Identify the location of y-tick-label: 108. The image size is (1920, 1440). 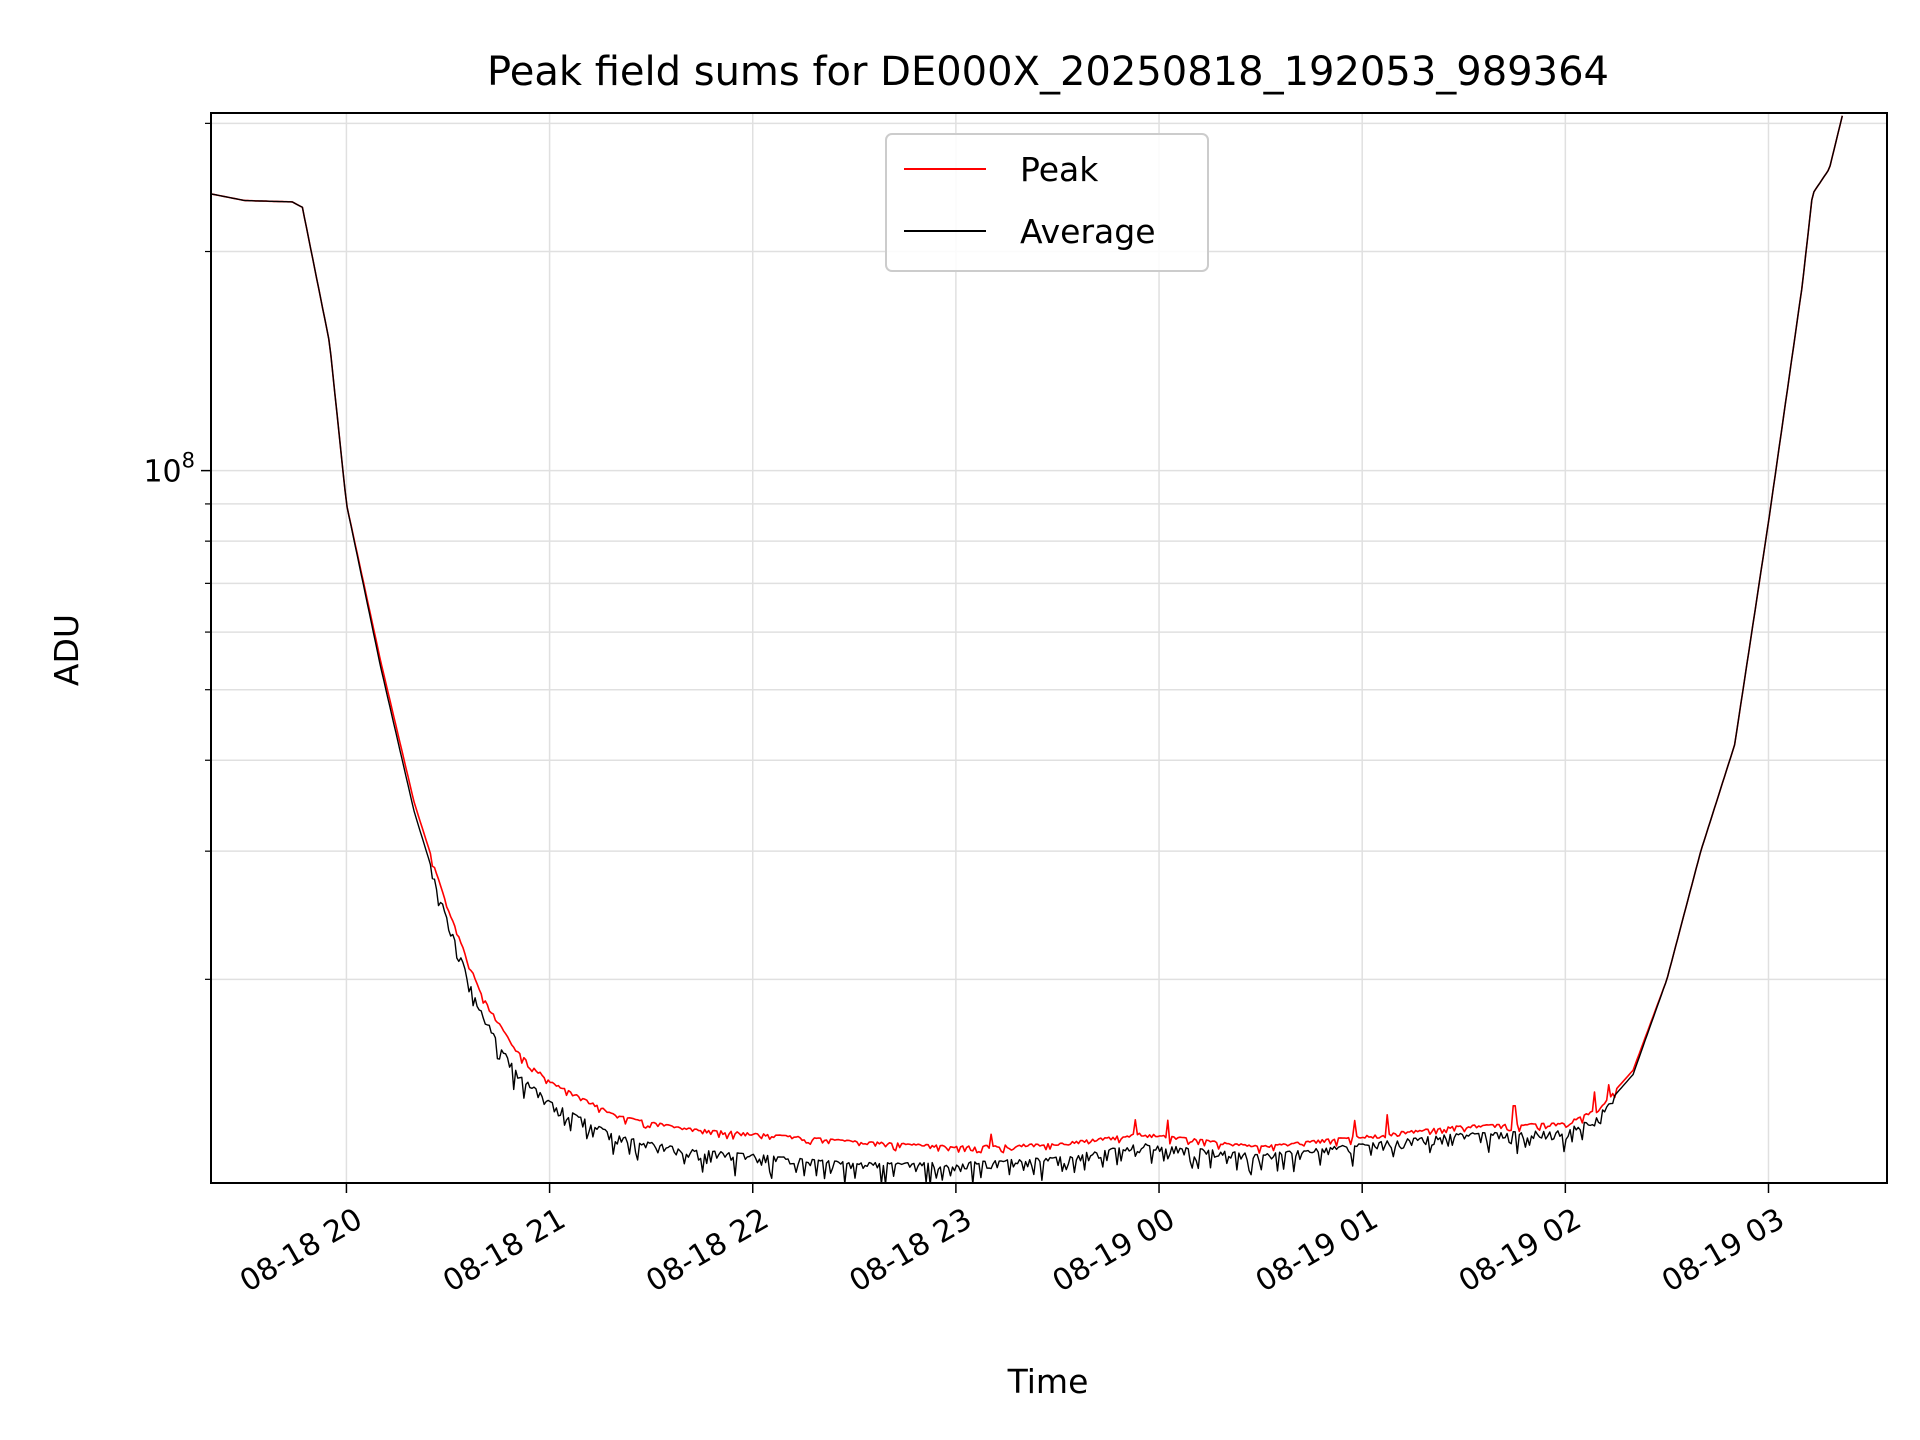
(169, 469).